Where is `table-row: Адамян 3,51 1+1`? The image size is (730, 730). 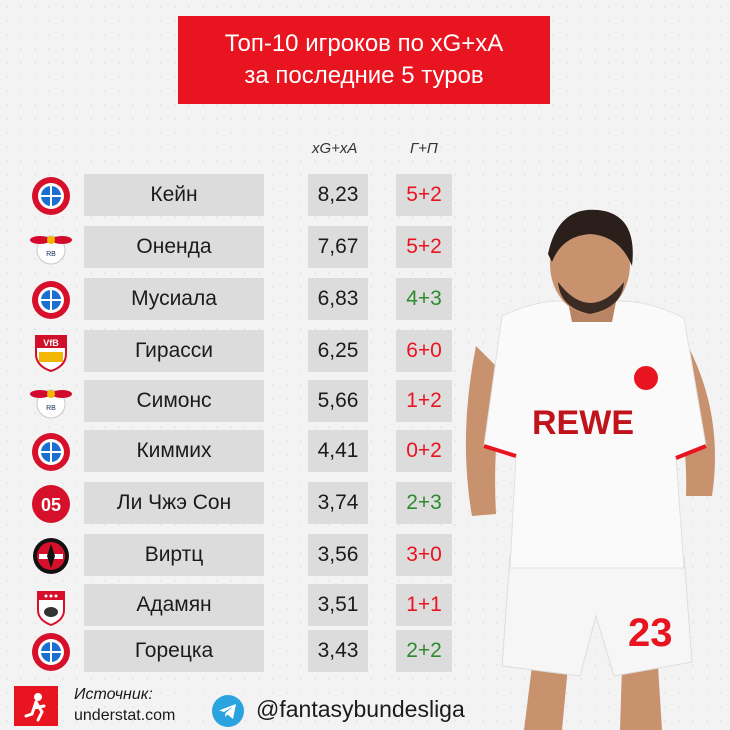 table-row: Адамян 3,51 1+1 is located at coordinates (235, 605).